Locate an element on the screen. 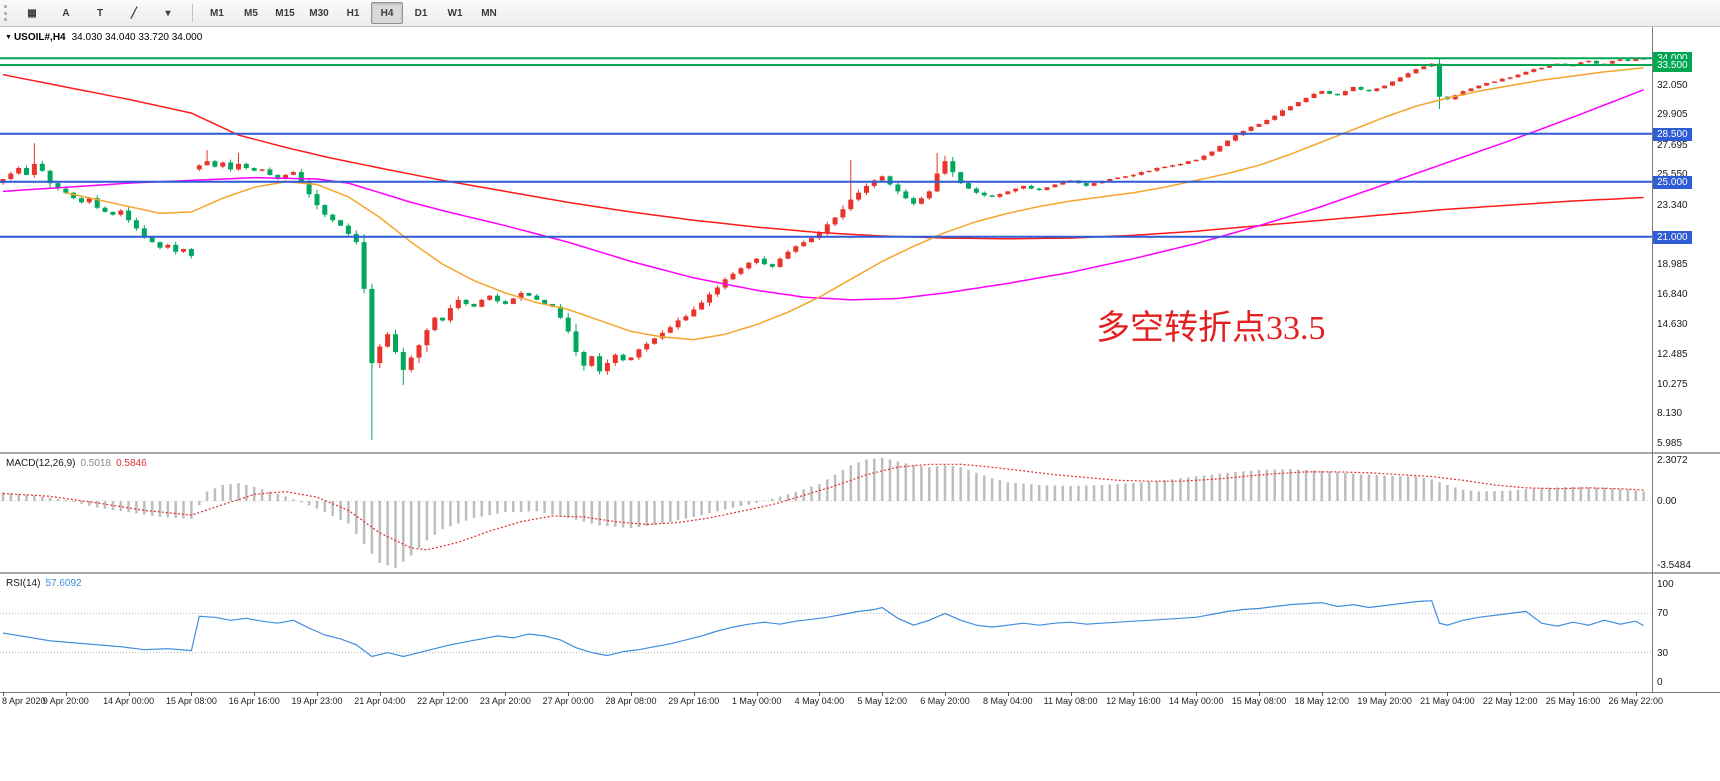  timeframe-D1: D1 is located at coordinates (421, 13).